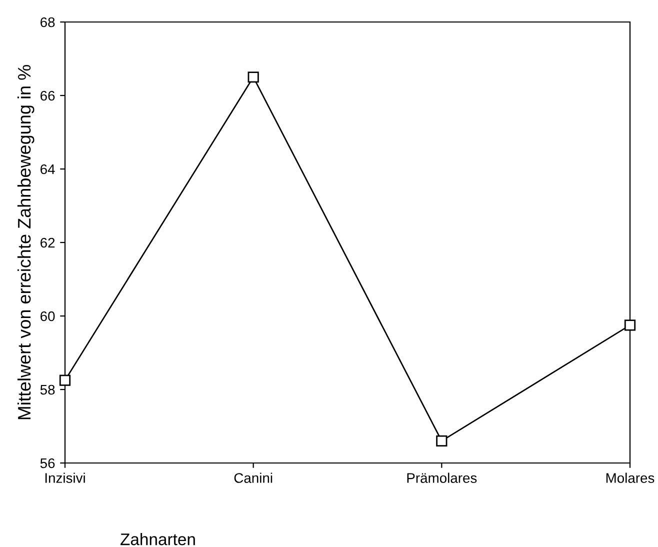 This screenshot has width=658, height=547. Describe the element at coordinates (47, 22) in the screenshot. I see `y-tick-label: 68` at that location.